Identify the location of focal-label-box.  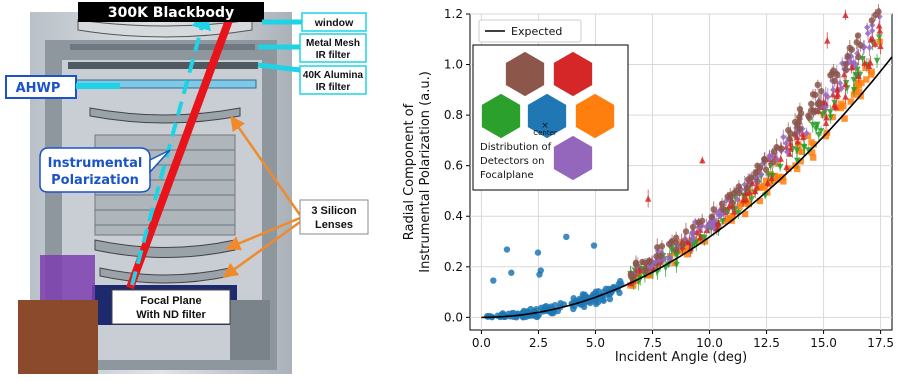
(171, 307).